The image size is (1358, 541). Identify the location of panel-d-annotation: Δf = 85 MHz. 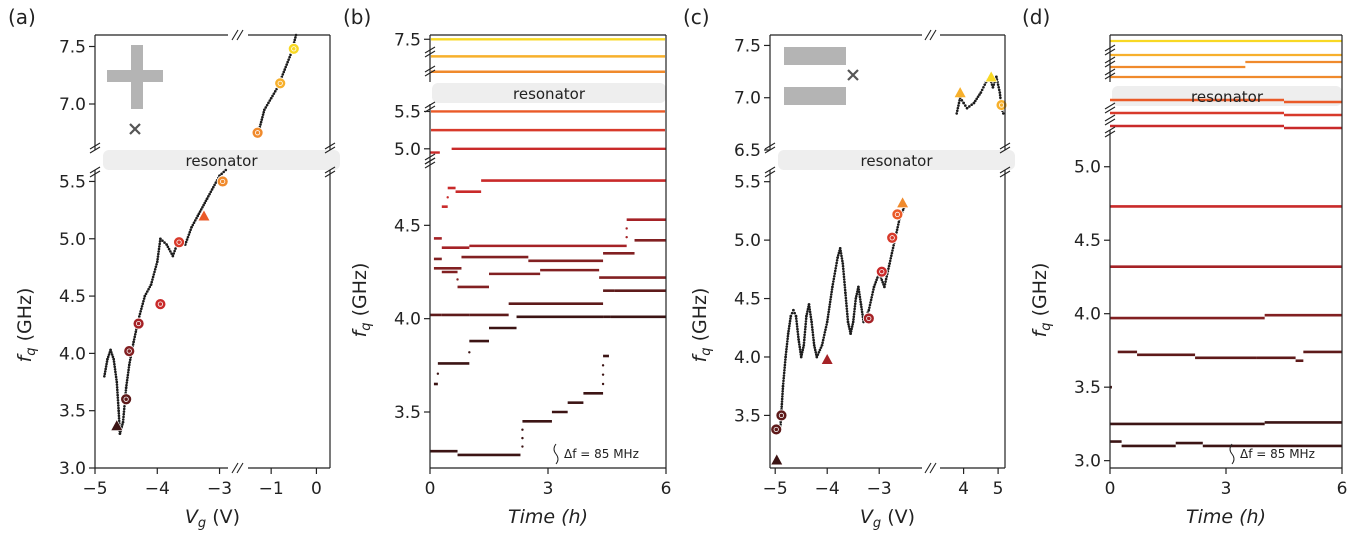
(1277, 454).